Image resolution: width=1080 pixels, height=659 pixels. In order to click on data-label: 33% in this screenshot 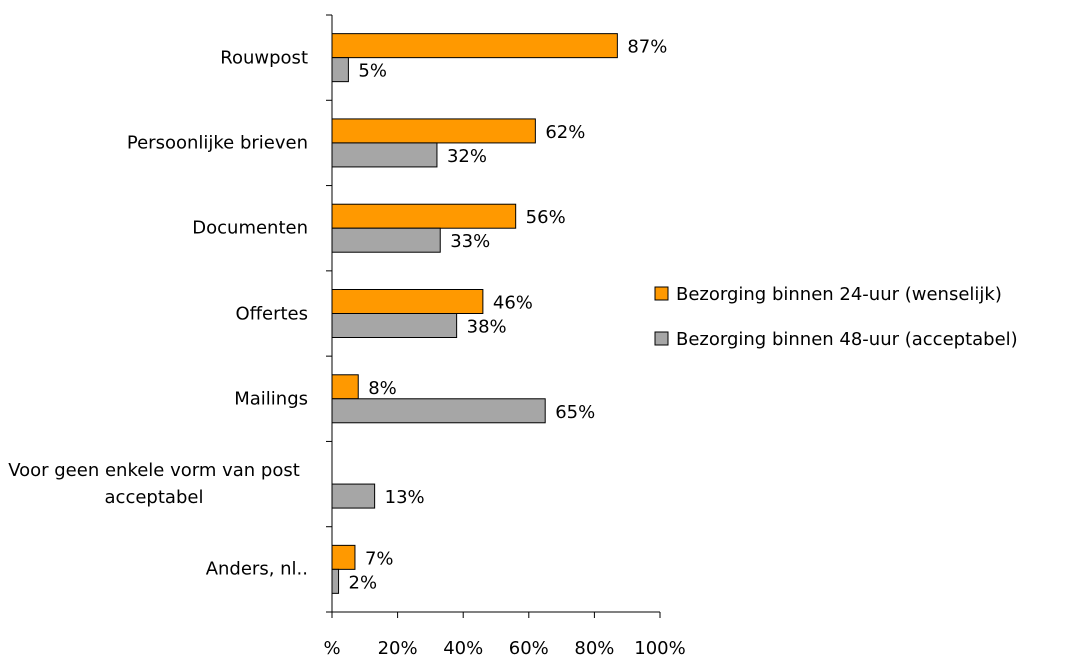, I will do `click(470, 241)`.